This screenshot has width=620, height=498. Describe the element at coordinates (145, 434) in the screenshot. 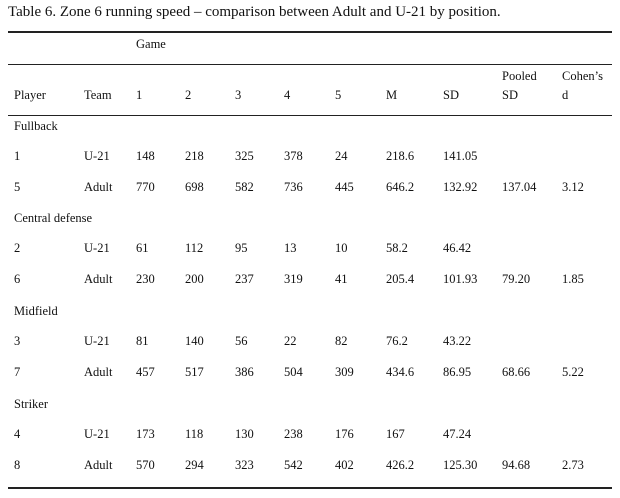

I see `cell-game-1: 173` at that location.